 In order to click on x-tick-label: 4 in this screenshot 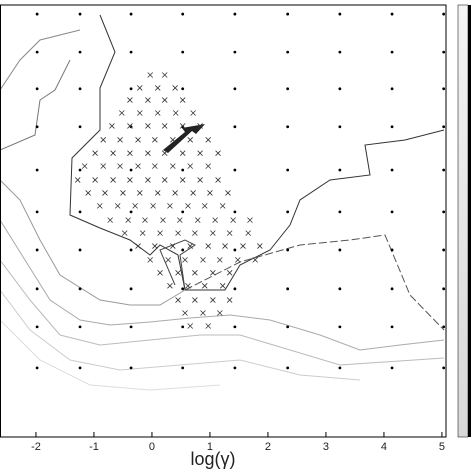, I will do `click(384, 447)`.